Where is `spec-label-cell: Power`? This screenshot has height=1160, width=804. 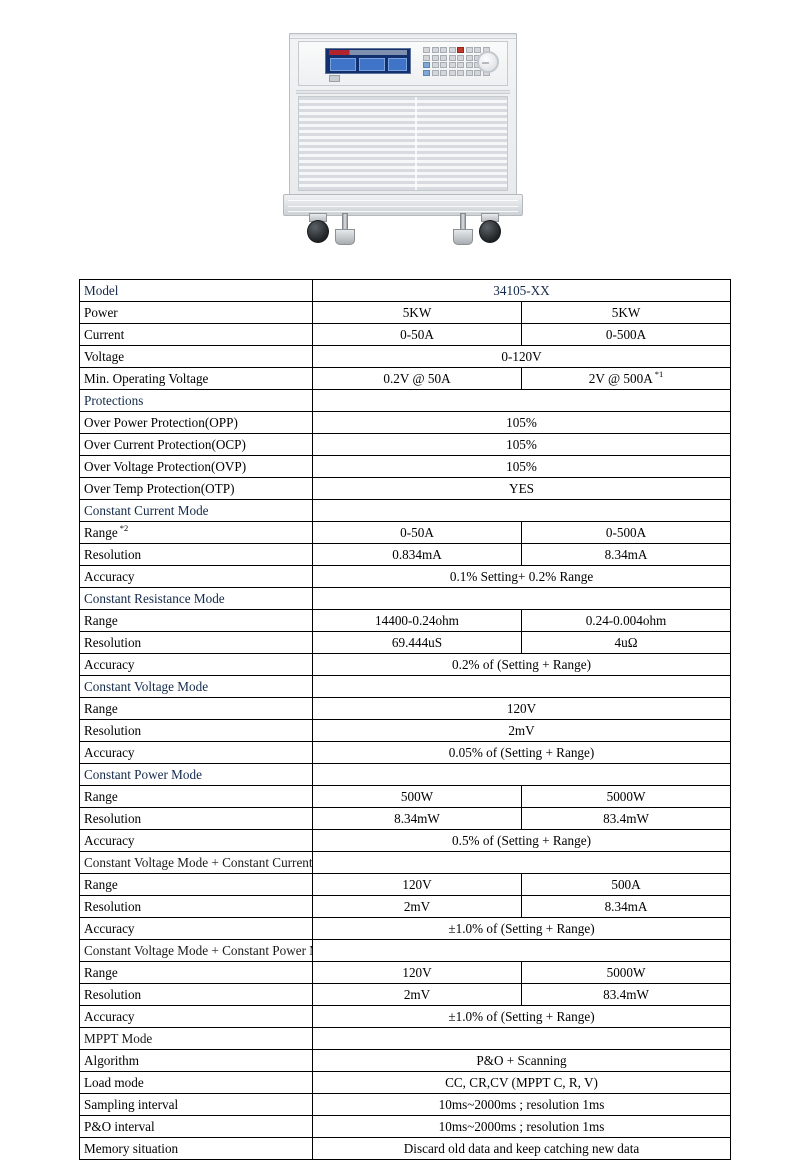
spec-label-cell: Power is located at coordinates (196, 312).